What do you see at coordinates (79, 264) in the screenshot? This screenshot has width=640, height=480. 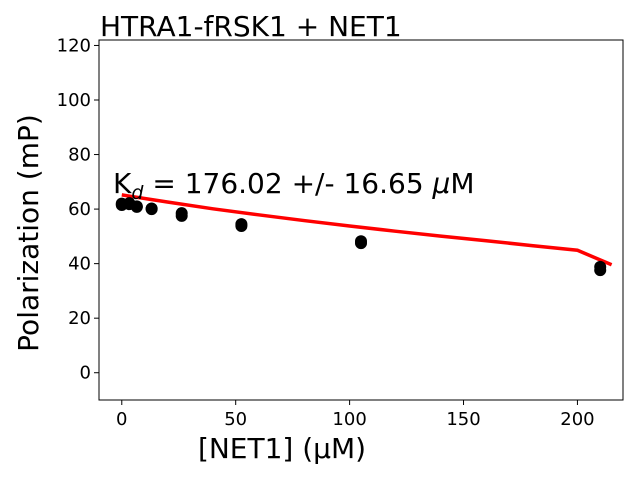 I see `y-tick-label: 40` at bounding box center [79, 264].